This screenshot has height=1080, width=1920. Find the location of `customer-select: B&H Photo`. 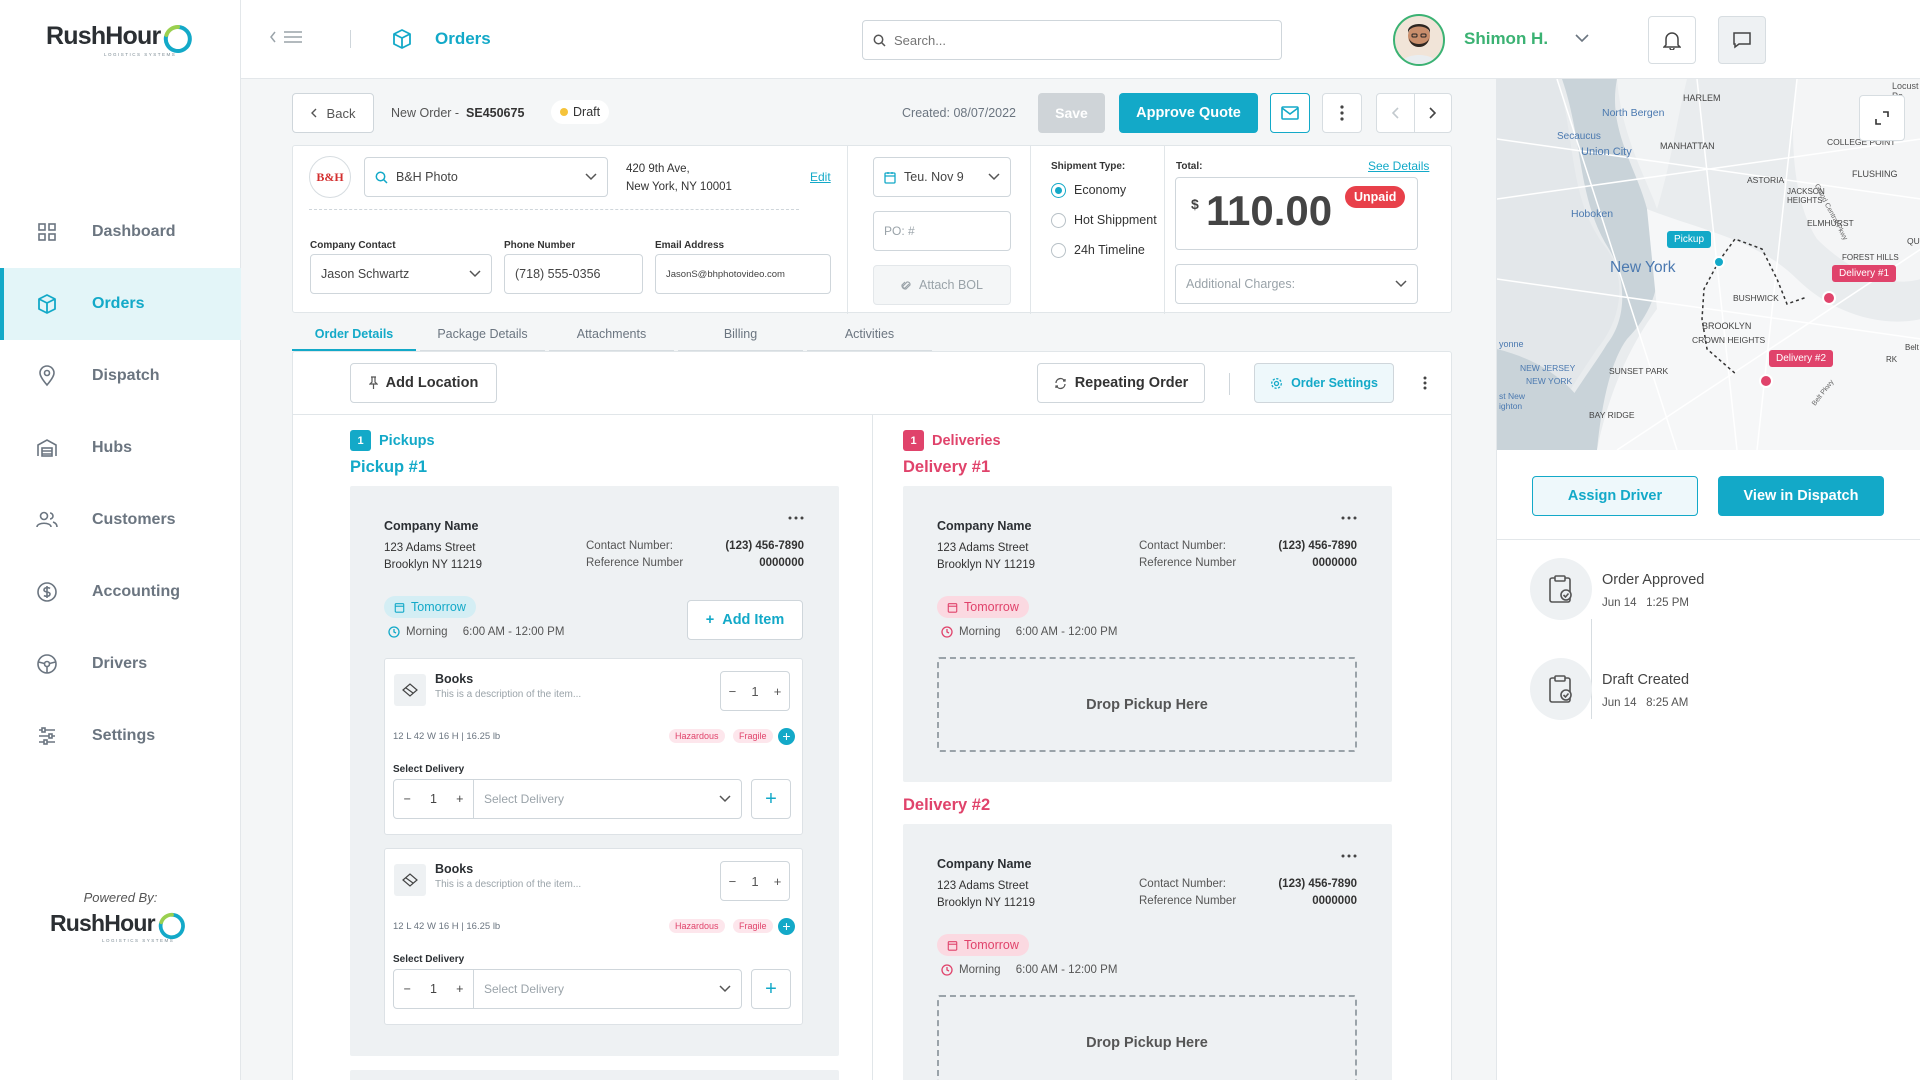

customer-select: B&H Photo is located at coordinates (486, 177).